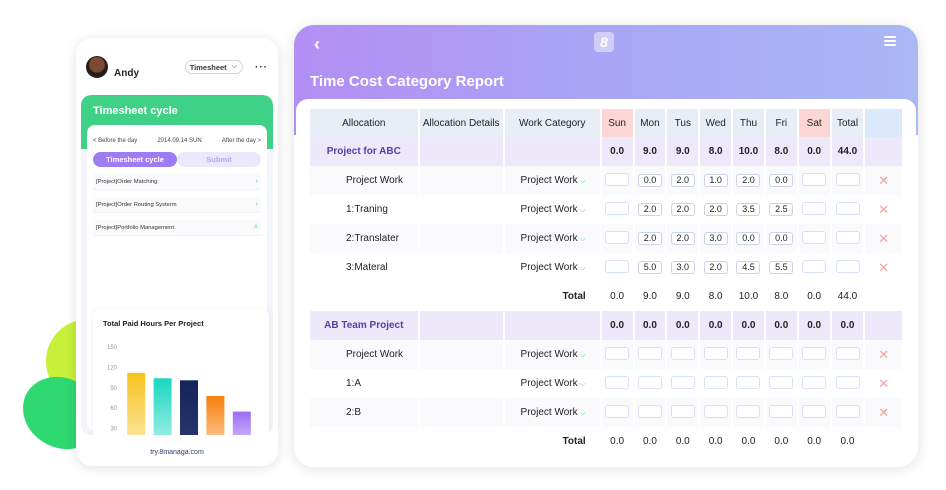  Describe the element at coordinates (716, 123) in the screenshot. I see `column-header: Wed` at that location.